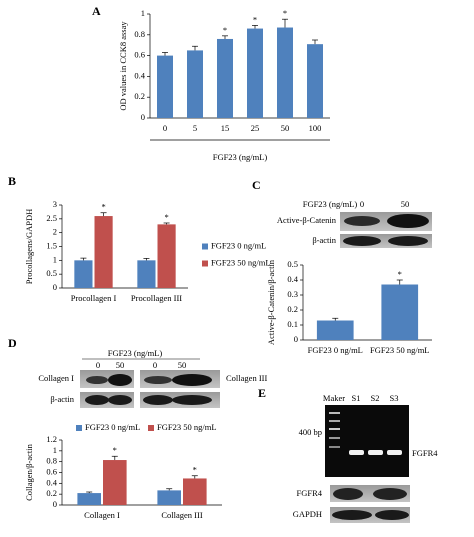  Describe the element at coordinates (394, 398) in the screenshot. I see `lane-label: S3` at that location.